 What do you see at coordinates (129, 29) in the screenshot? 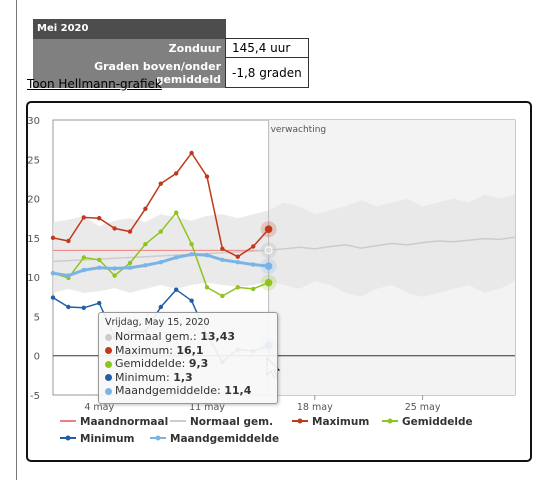
I see `month-header: Mei 2020` at bounding box center [129, 29].